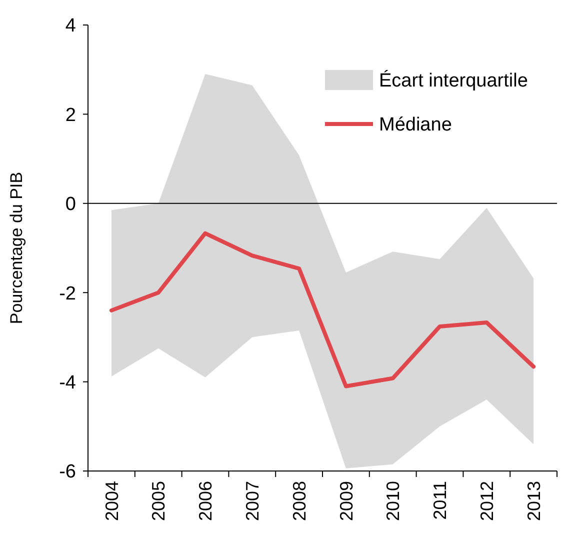  I want to click on x-tick-label: 2013, so click(534, 501).